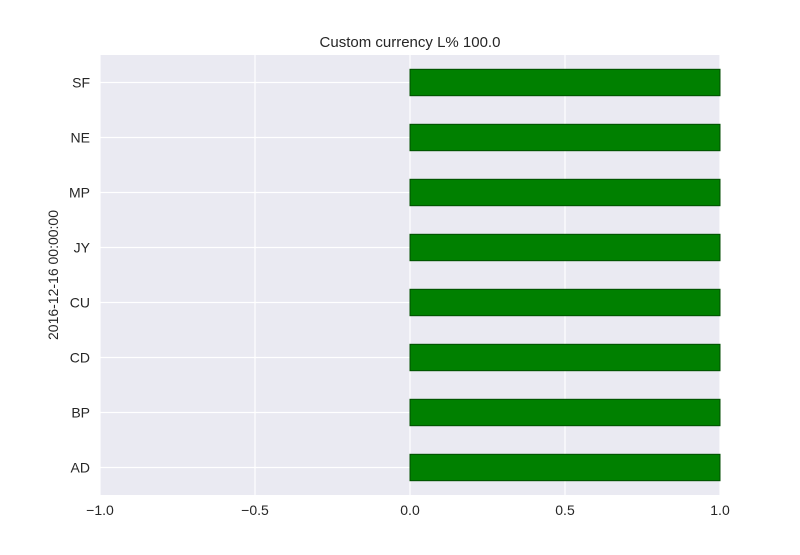  What do you see at coordinates (565, 82) in the screenshot?
I see `bar-sf` at bounding box center [565, 82].